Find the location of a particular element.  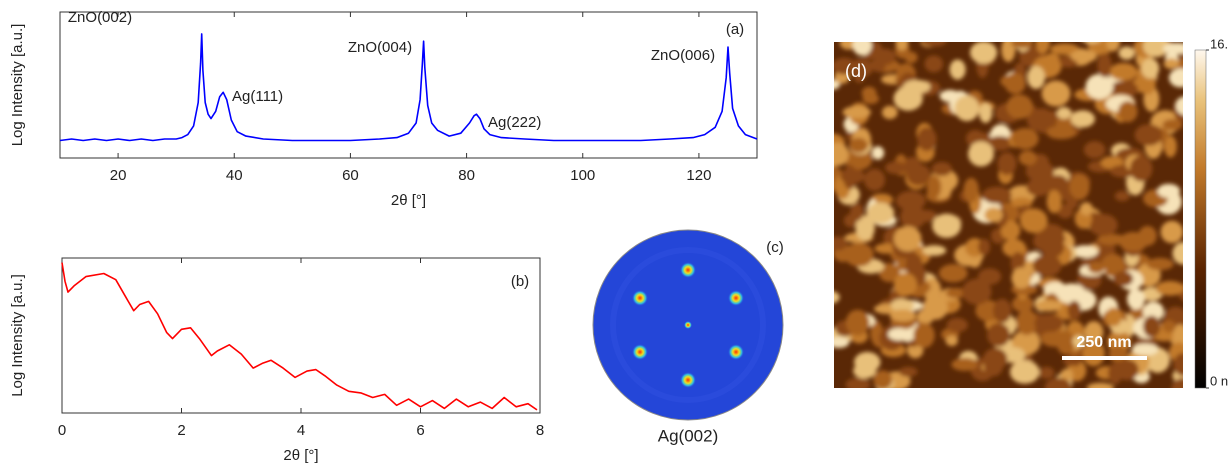

x-tick-label: 2 is located at coordinates (181, 430).